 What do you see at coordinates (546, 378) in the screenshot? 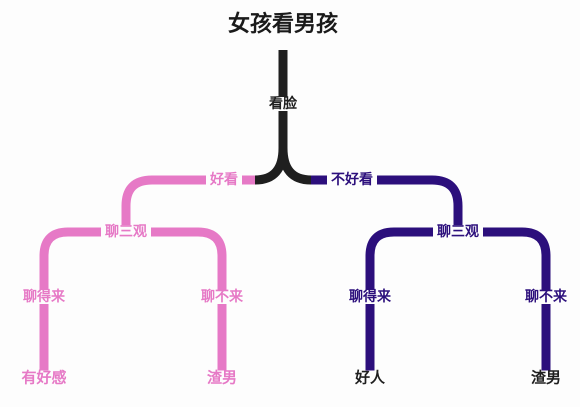
I see `right-result-2: 渣男` at bounding box center [546, 378].